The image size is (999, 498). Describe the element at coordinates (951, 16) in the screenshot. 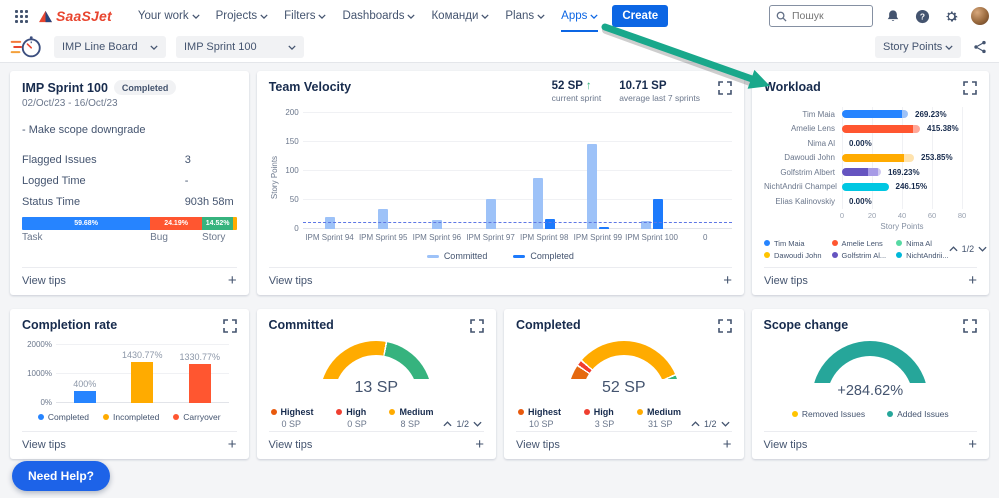

I see `settings-gear-icon` at that location.